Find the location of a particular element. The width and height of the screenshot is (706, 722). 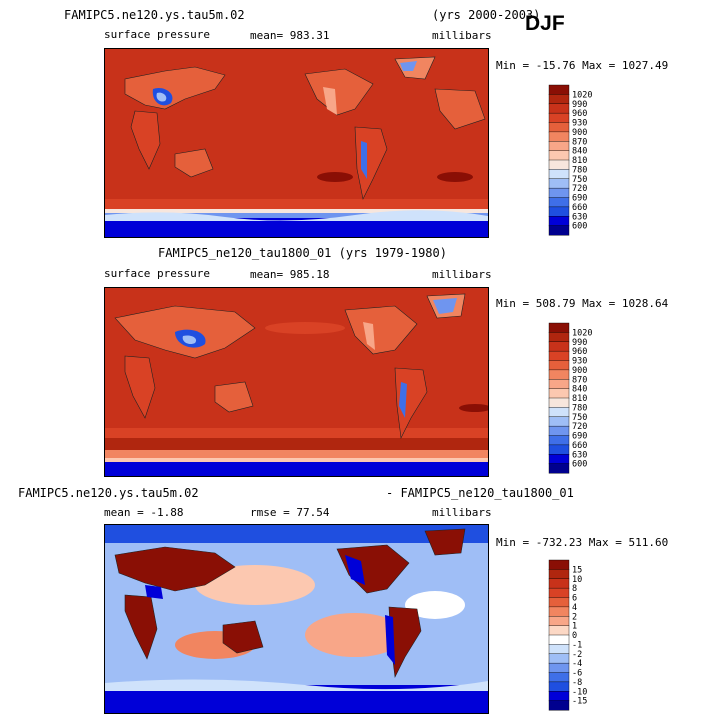

colorbar-tick-label: 720 is located at coordinates (579, 427).